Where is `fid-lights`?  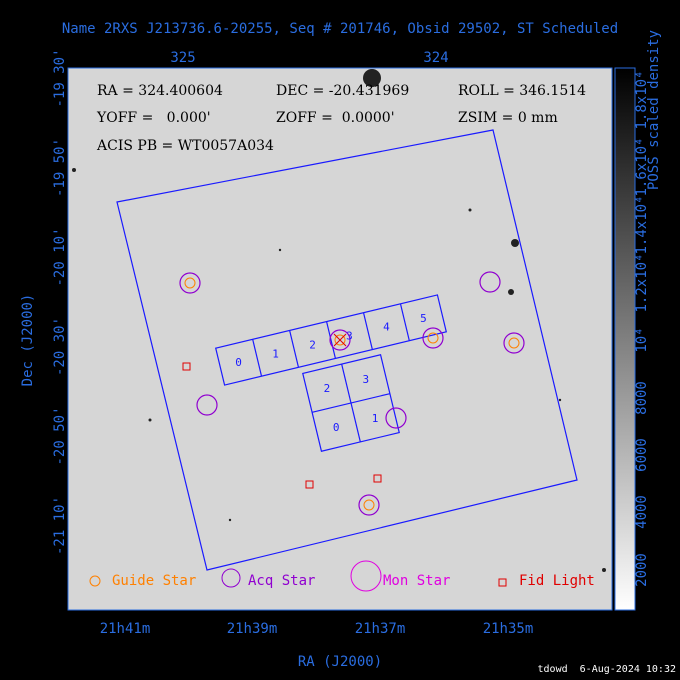
fid-lights is located at coordinates (282, 411).